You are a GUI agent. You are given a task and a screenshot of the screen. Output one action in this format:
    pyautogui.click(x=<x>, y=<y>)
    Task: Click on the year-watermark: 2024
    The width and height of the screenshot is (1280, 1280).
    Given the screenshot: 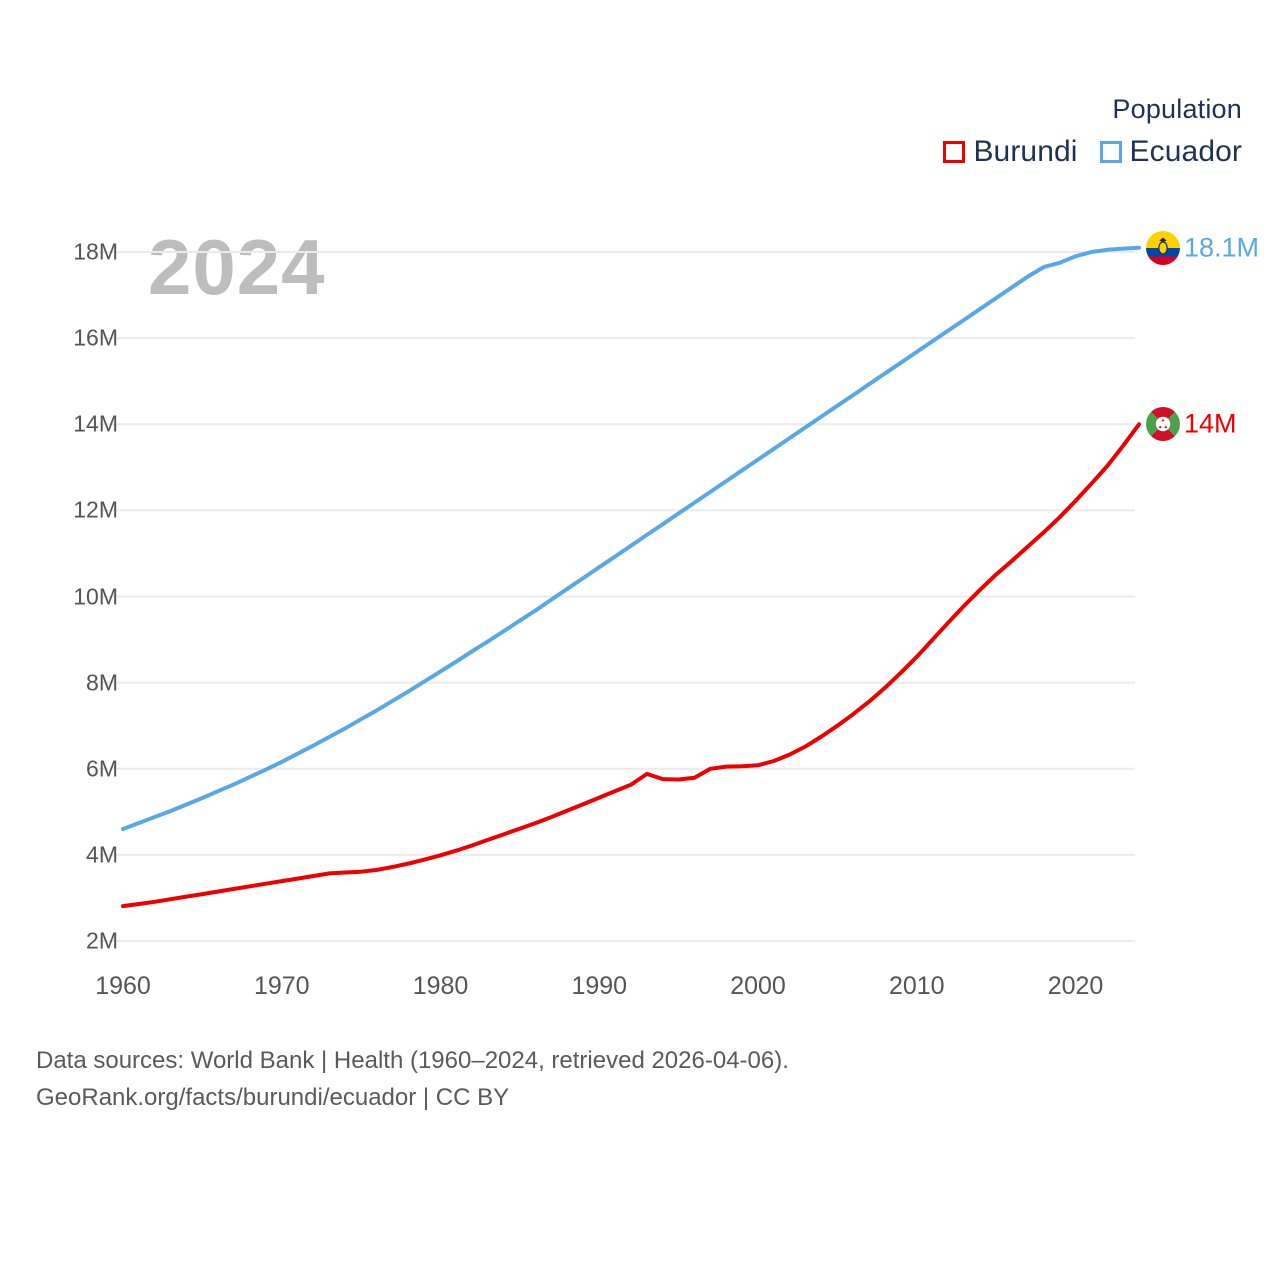 What is the action you would take?
    pyautogui.click(x=237, y=267)
    